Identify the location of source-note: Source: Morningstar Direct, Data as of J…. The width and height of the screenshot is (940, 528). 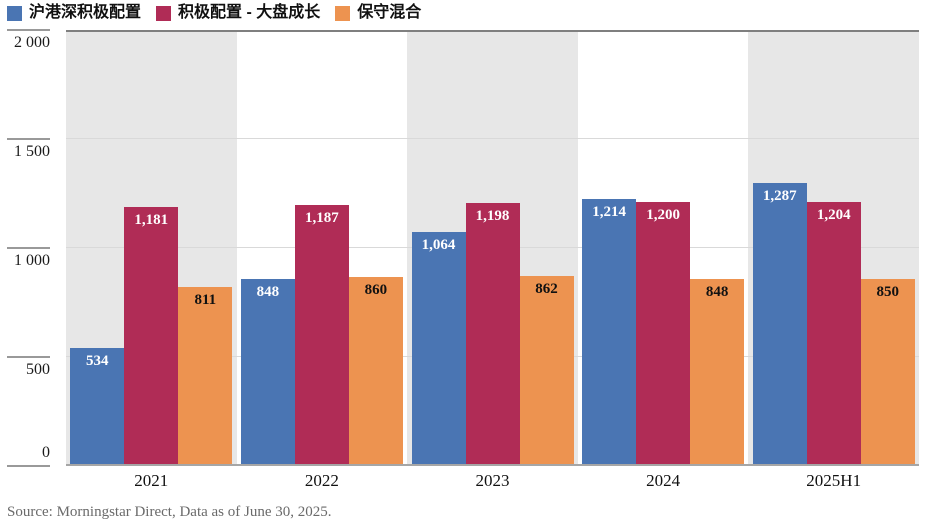
(169, 512).